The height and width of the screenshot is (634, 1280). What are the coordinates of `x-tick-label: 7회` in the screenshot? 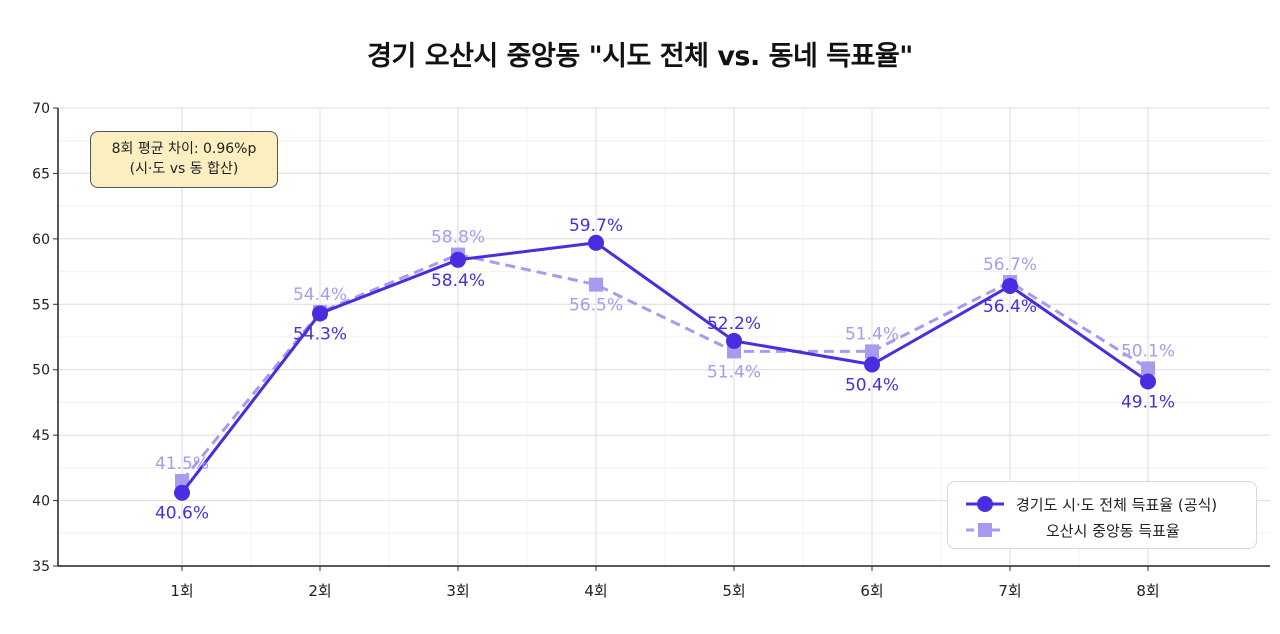 It's located at (1009, 591).